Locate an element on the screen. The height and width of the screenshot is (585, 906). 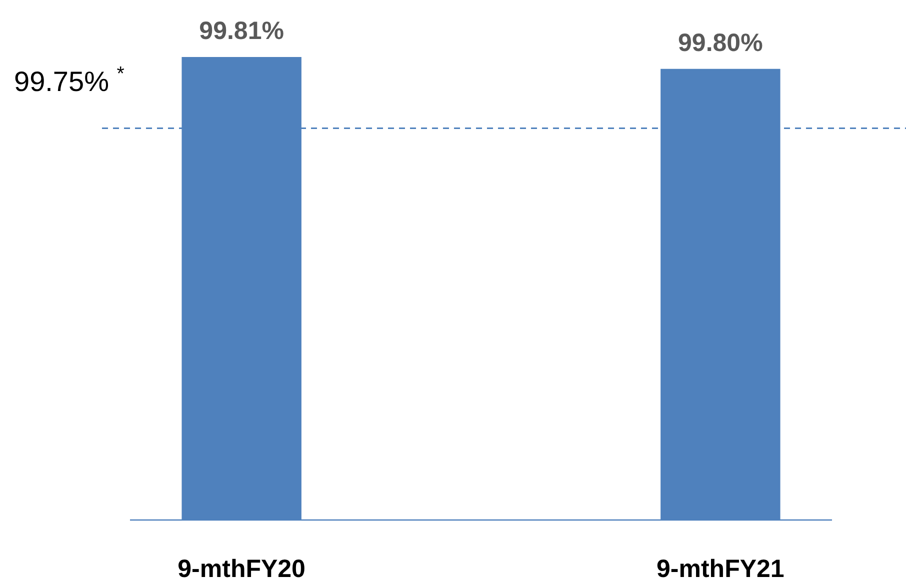
data-label: 99.81% is located at coordinates (241, 31).